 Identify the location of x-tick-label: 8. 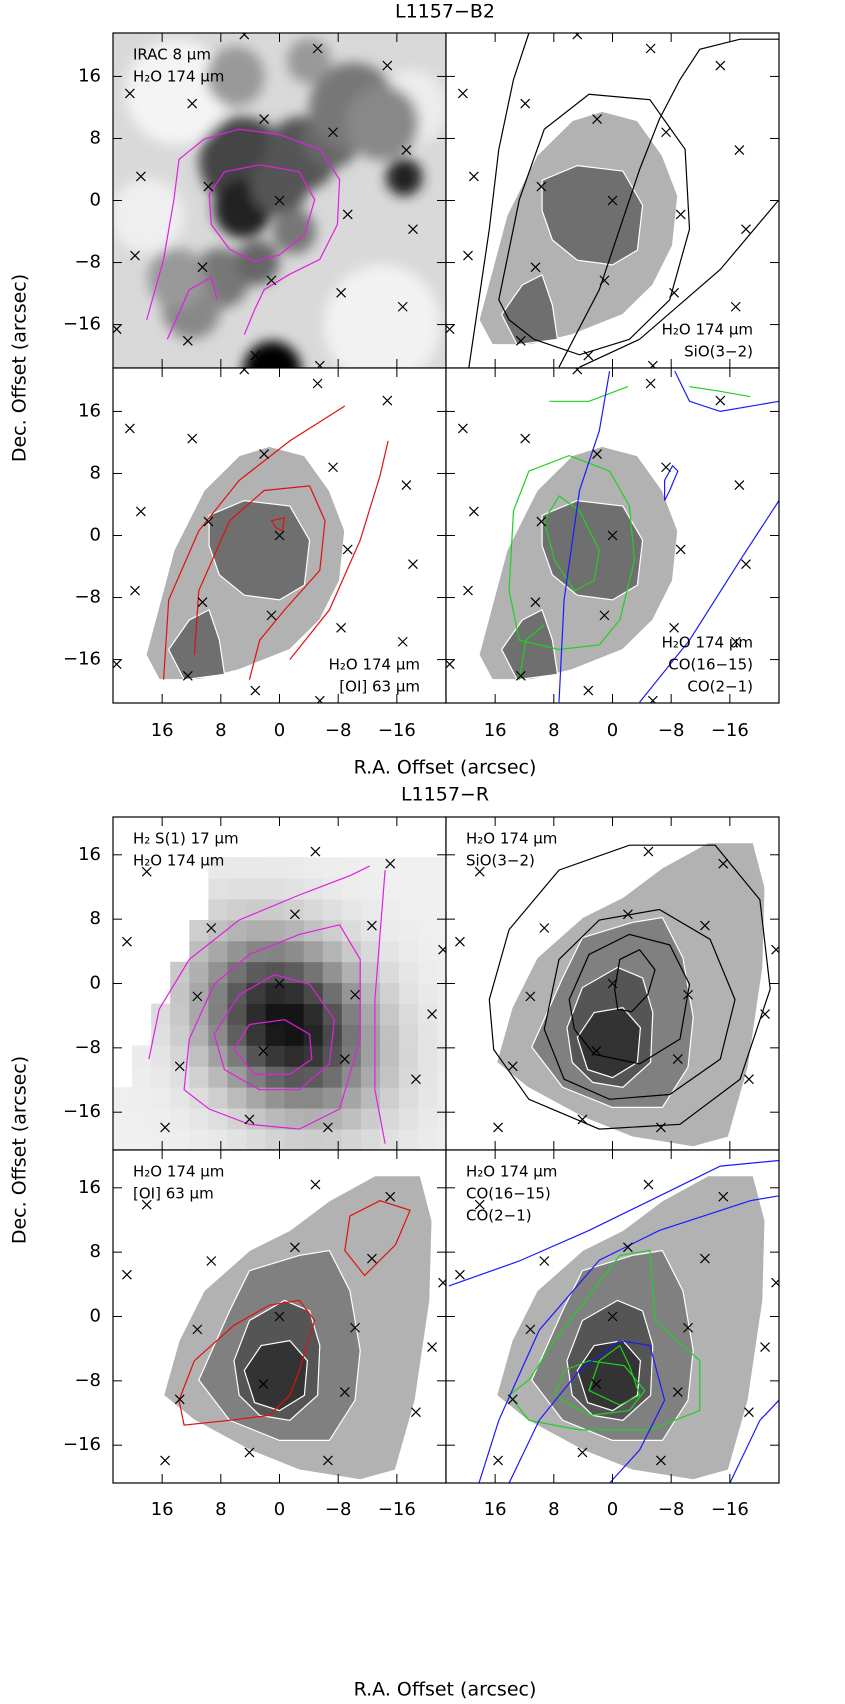
(220, 1509).